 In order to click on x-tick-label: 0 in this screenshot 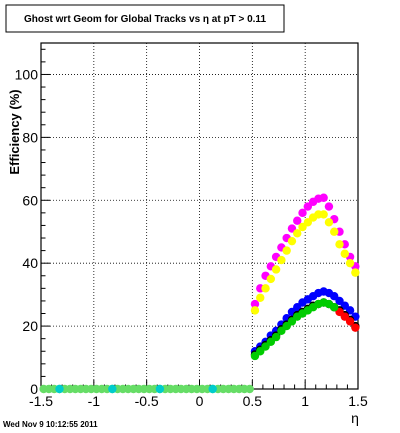, I will do `click(200, 401)`.